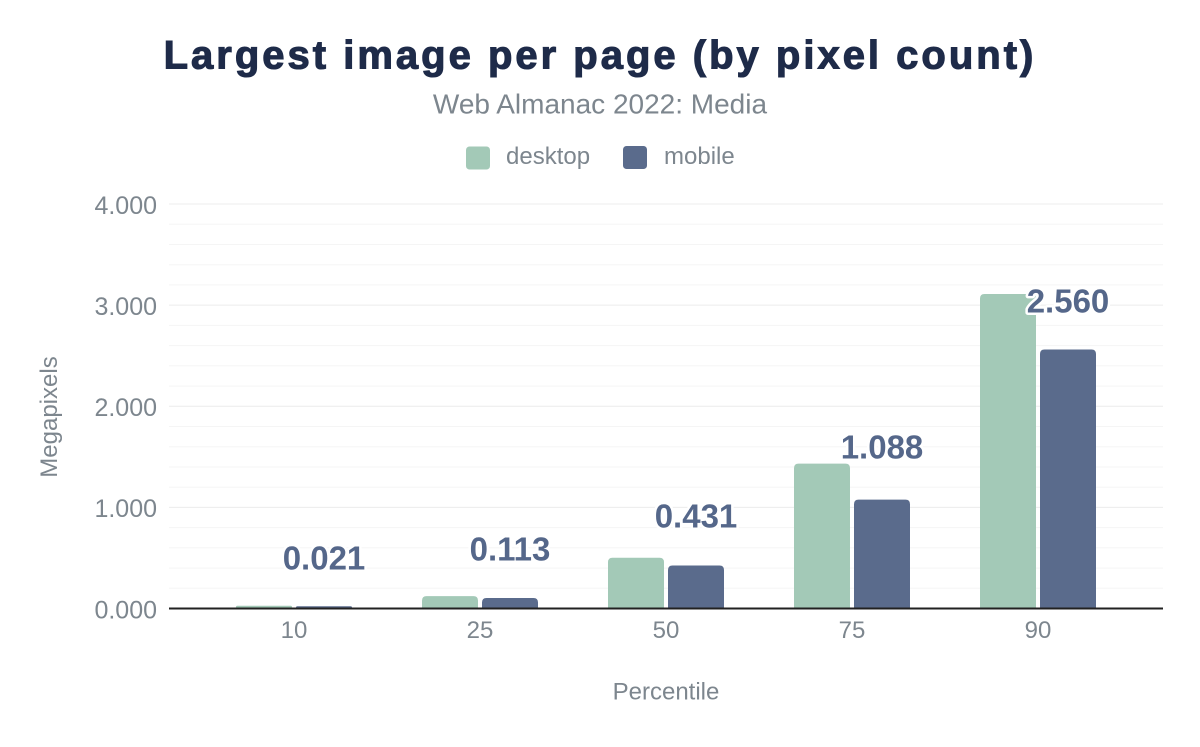 This screenshot has height=747, width=1200. I want to click on svg-text: 50, so click(666, 630).